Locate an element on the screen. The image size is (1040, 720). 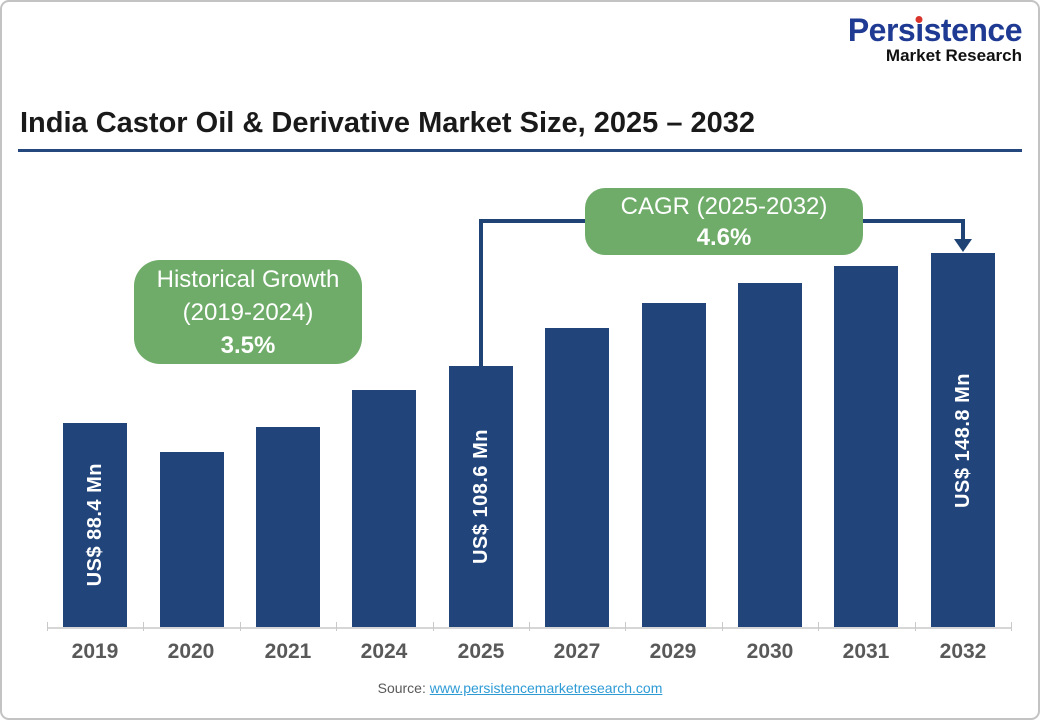
x-axis-label-2020: 2020 is located at coordinates (191, 651).